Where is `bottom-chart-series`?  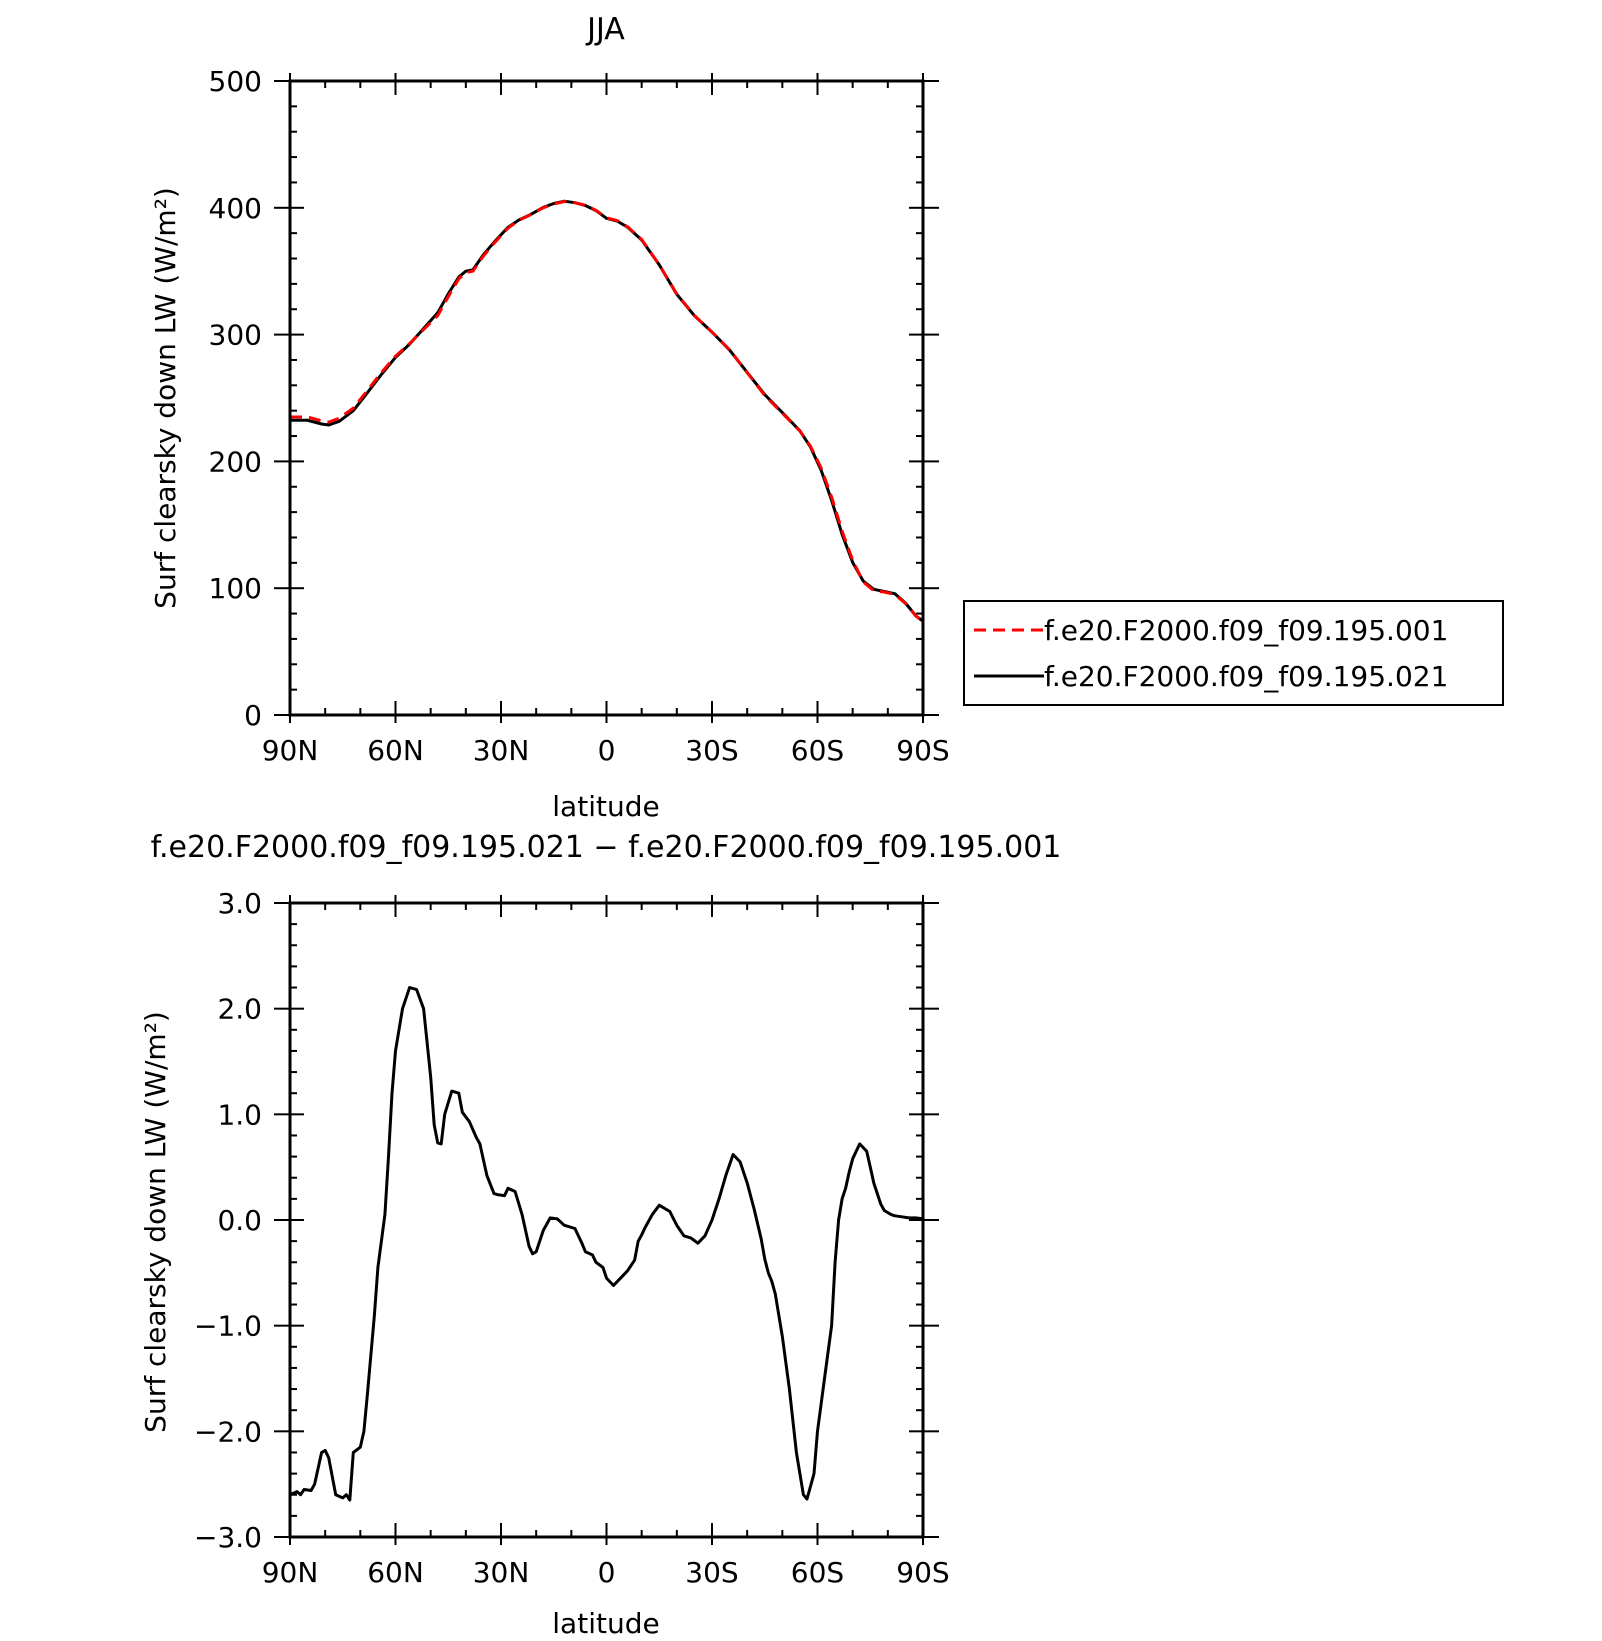 bottom-chart-series is located at coordinates (606, 1244).